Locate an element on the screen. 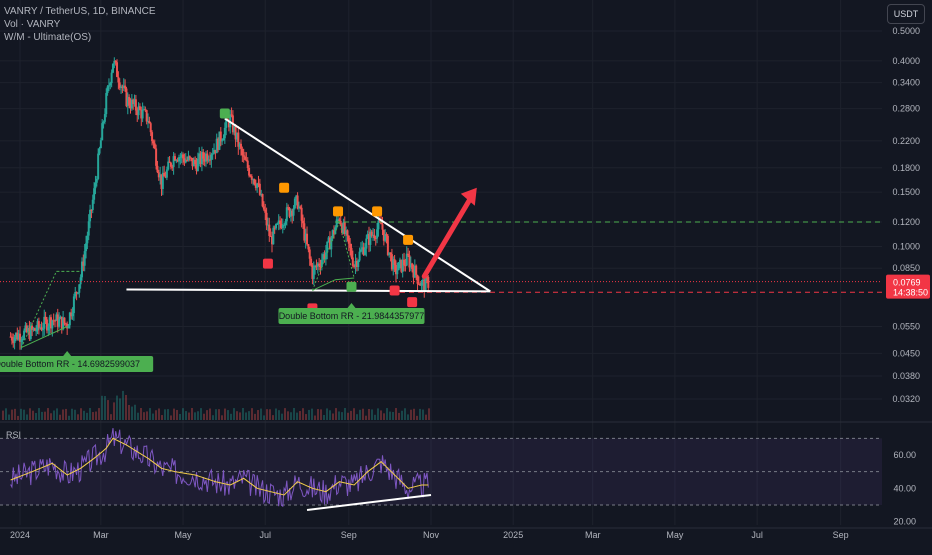  time-tick-label: 2025 is located at coordinates (513, 535).